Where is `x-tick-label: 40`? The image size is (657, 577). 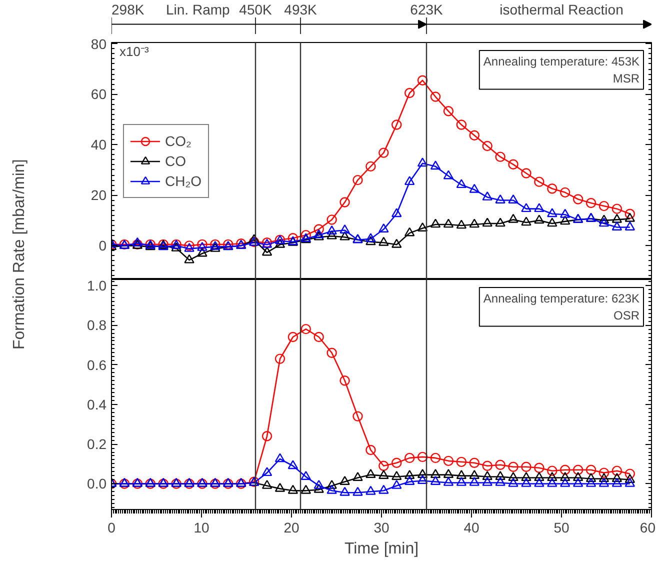
x-tick-label: 40 is located at coordinates (472, 528).